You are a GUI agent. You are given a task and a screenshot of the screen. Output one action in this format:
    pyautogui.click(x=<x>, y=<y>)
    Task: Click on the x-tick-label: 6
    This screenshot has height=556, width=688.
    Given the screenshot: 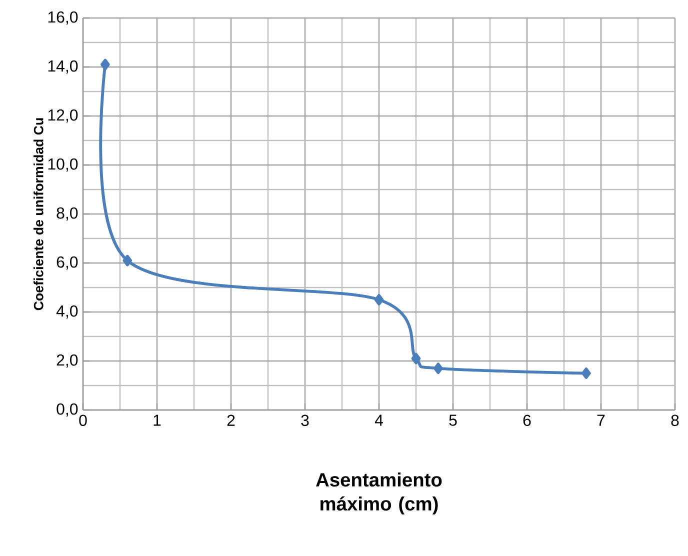 What is the action you would take?
    pyautogui.click(x=527, y=420)
    